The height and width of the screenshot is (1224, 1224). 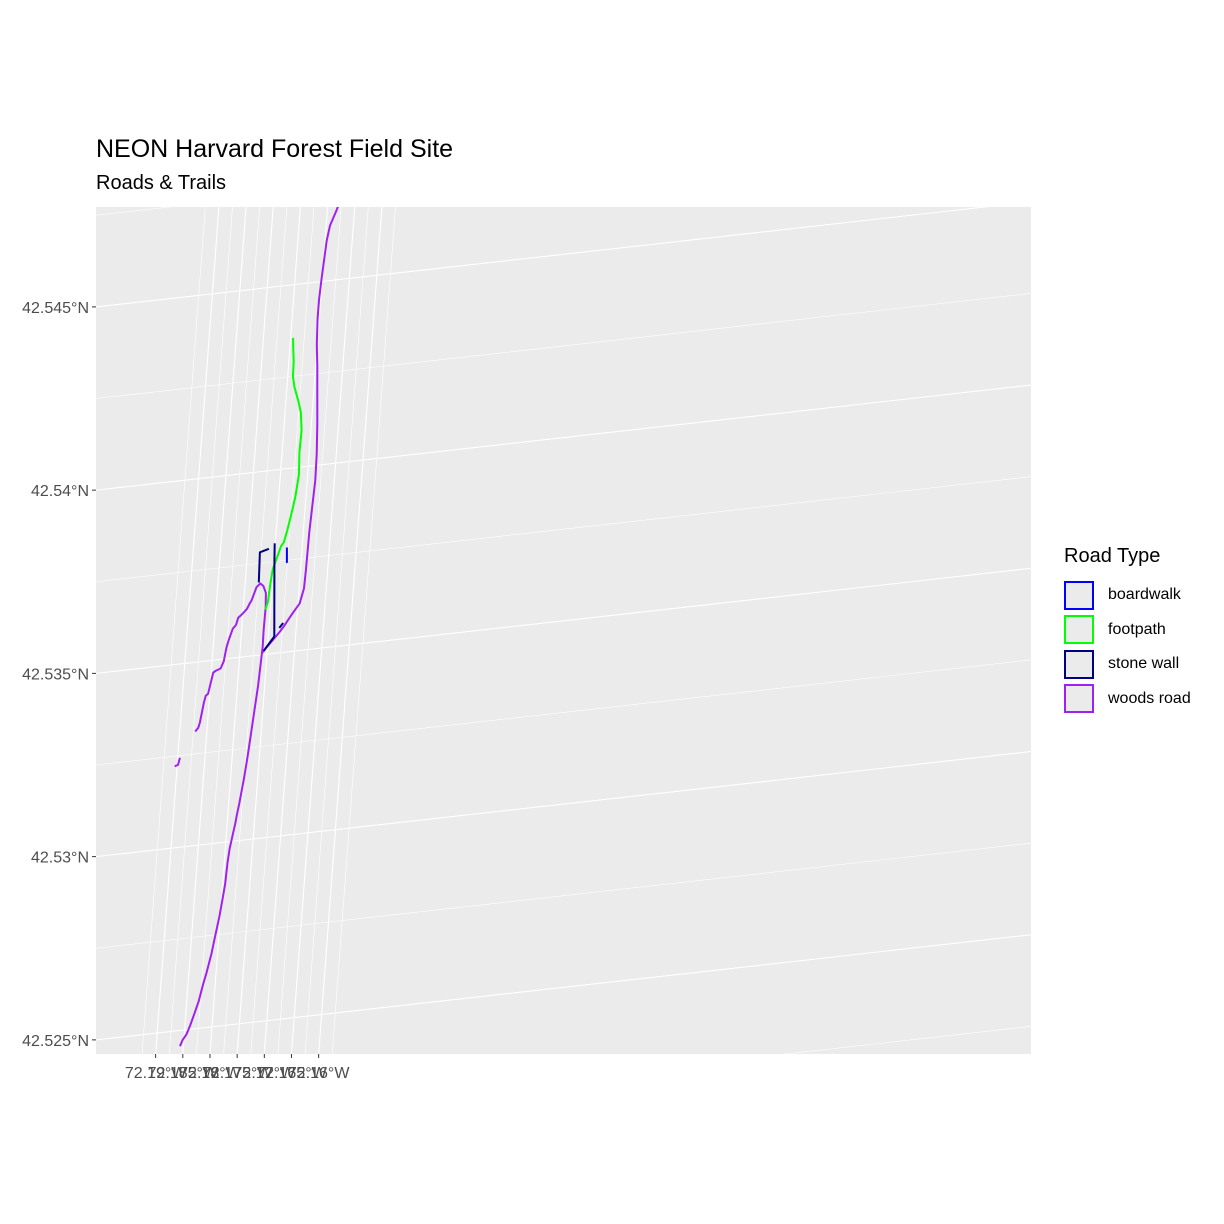 I want to click on x-axis-tick-label: 72.185°W, so click(x=183, y=1073).